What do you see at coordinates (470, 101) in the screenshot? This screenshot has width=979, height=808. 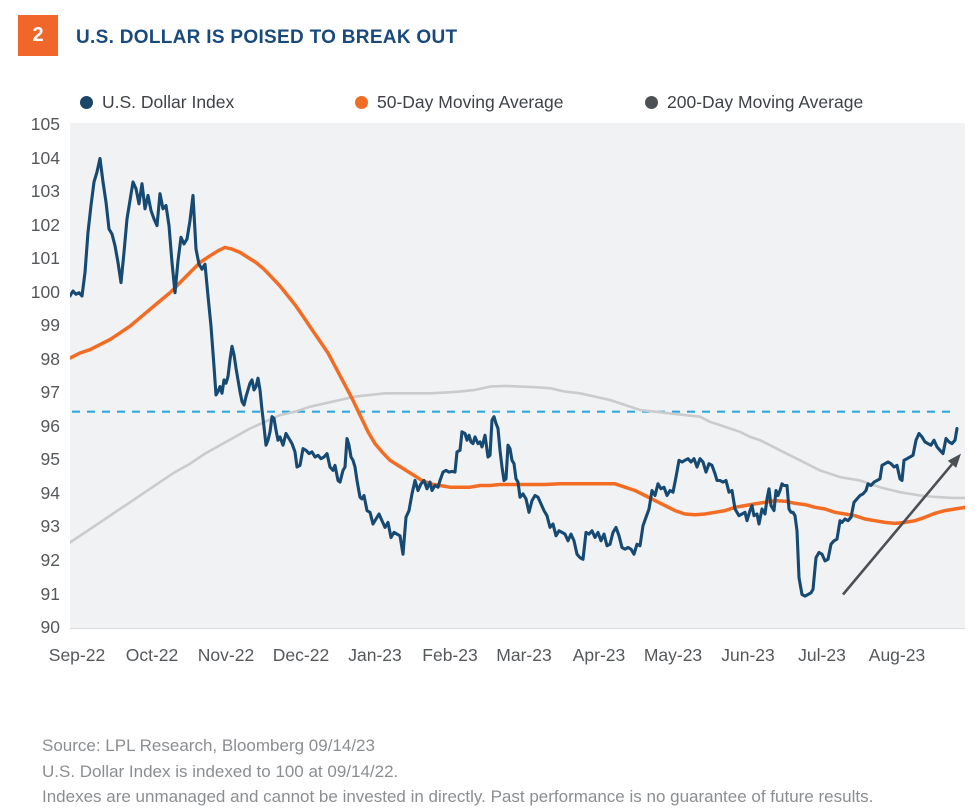 I see `legend-label: 50-Day Moving Average` at bounding box center [470, 101].